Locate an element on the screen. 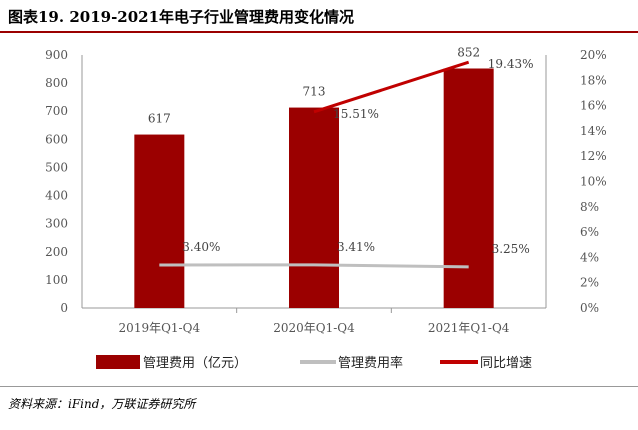  y2-tick-label: 18% is located at coordinates (593, 80).